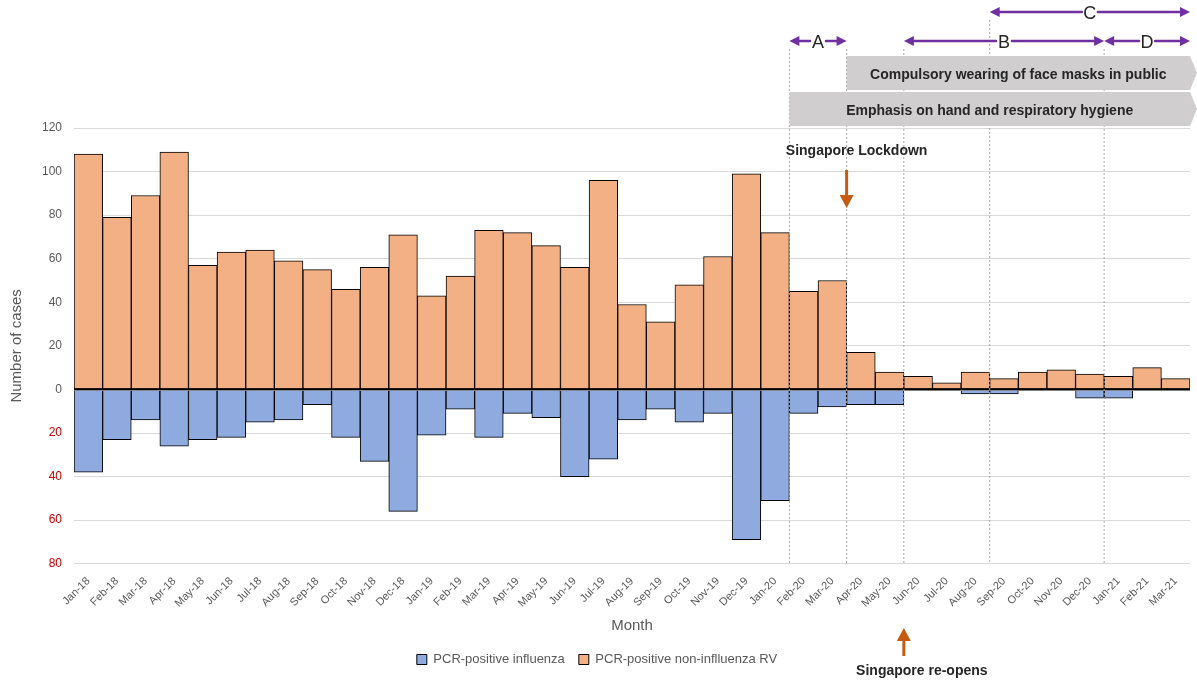 This screenshot has height=680, width=1197. Describe the element at coordinates (856, 150) in the screenshot. I see `annotation: Singapore Lockdown` at that location.